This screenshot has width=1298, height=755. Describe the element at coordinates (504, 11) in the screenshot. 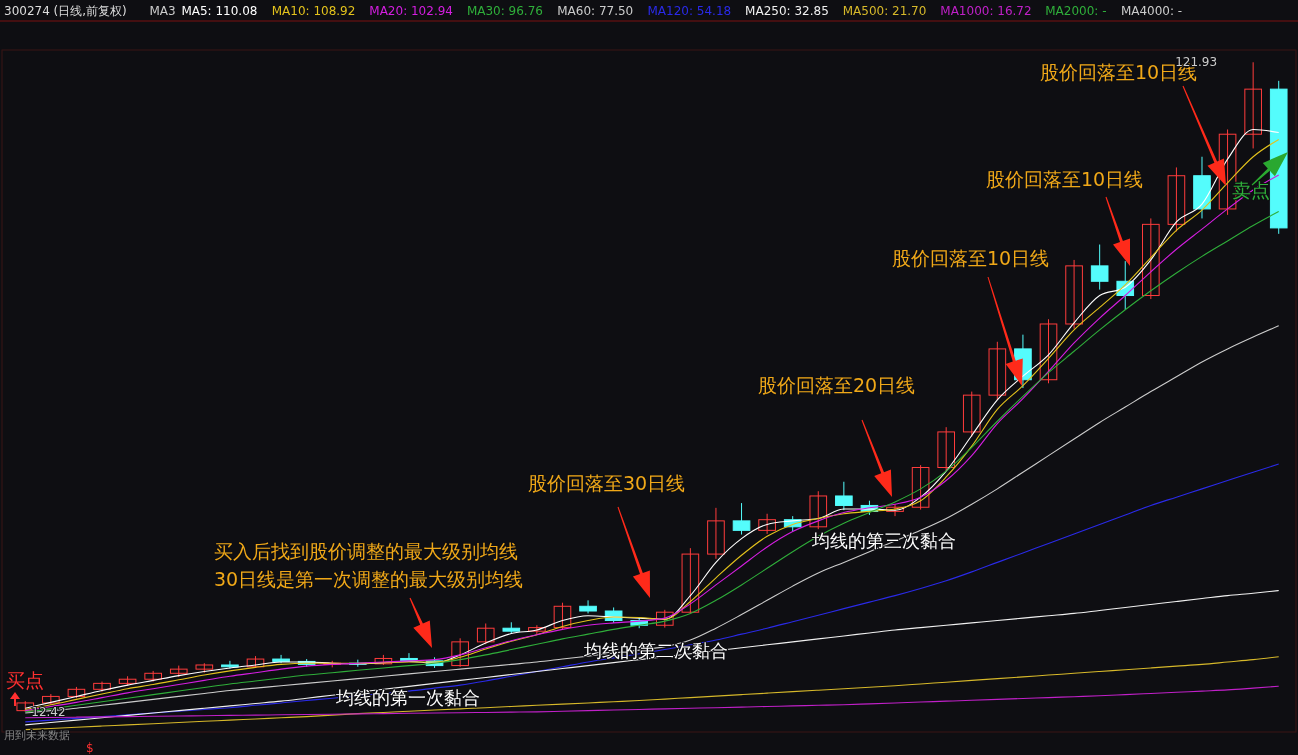

I see `text: MA30: 96.76` at that location.